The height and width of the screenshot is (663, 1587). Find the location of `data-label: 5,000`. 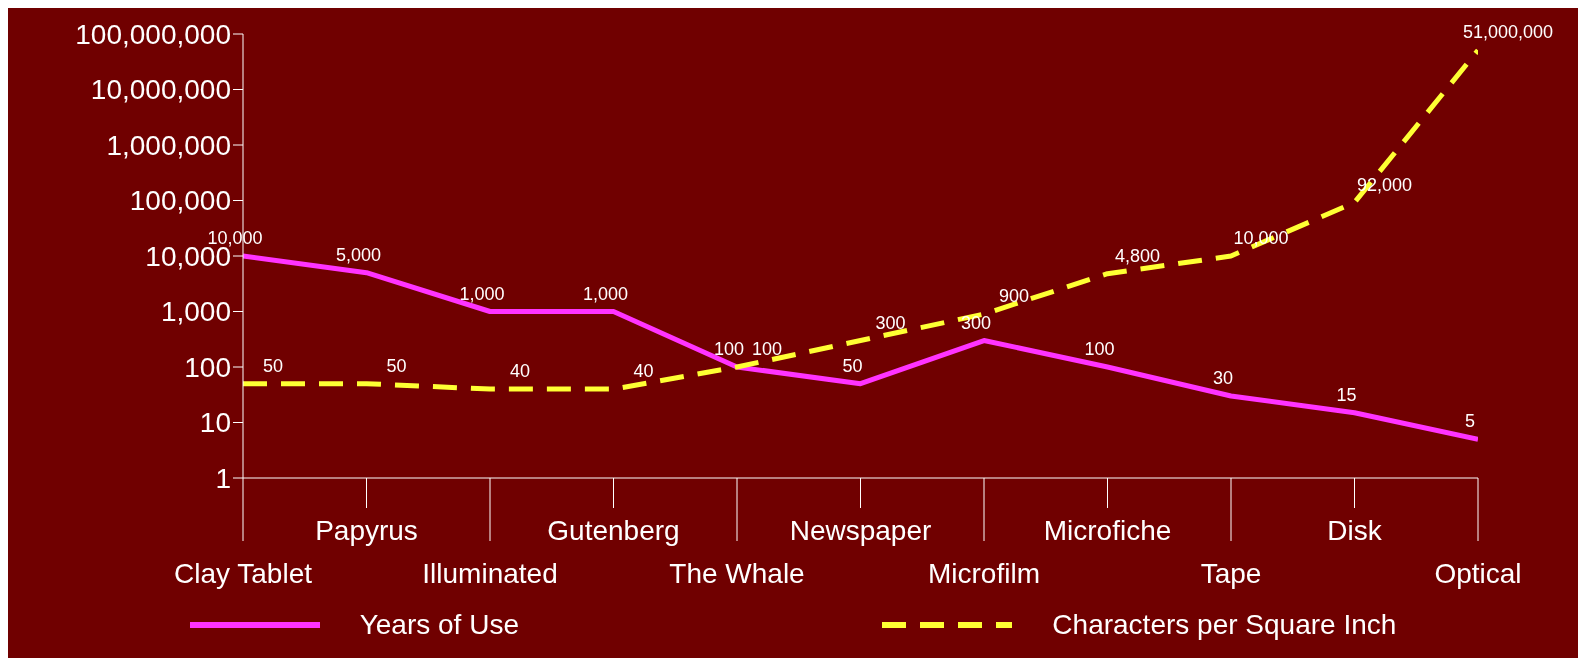

data-label: 5,000 is located at coordinates (358, 254).